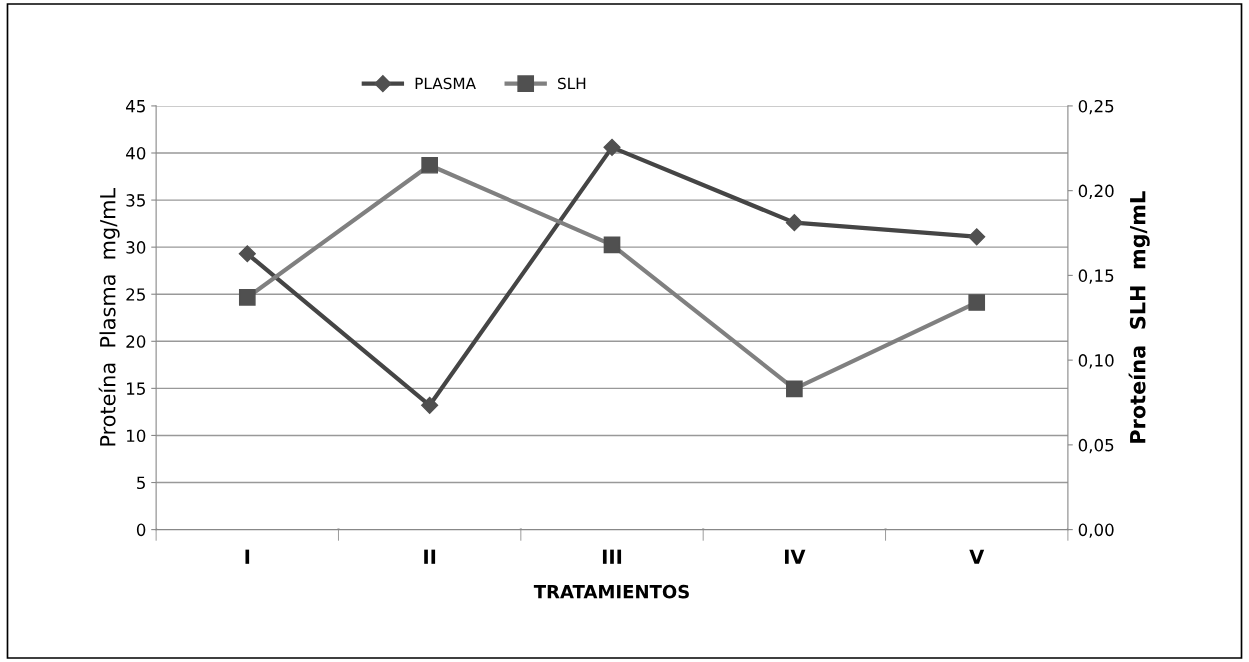 The height and width of the screenshot is (662, 1249). What do you see at coordinates (136, 388) in the screenshot?
I see `y-tick-label: 15` at bounding box center [136, 388].